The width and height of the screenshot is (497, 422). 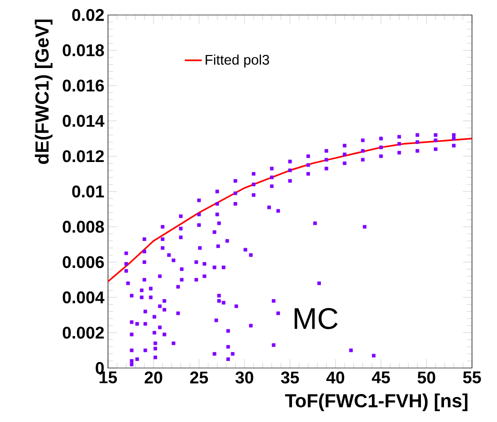 I want to click on y-tick-label: 0.016, so click(x=83, y=86).